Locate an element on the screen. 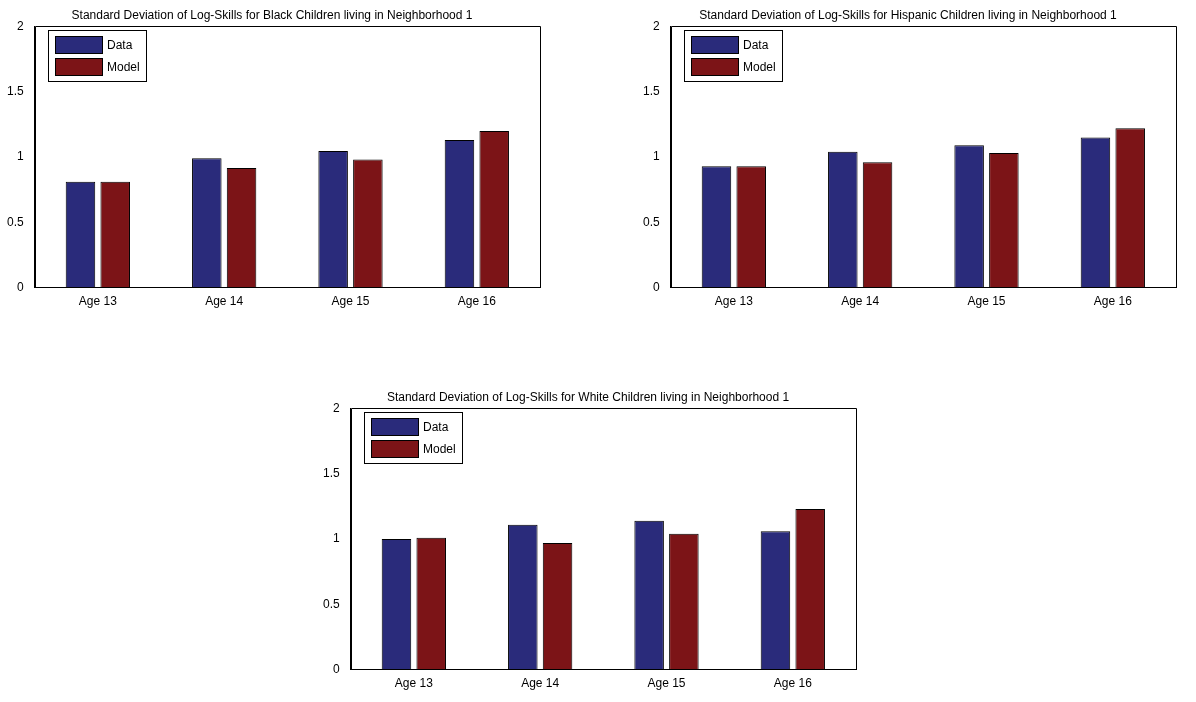 The width and height of the screenshot is (1196, 702). chart-title: Standard Deviation of Log-Skills for Hispanic Children living in Neighborhood 1 is located at coordinates (908, 14).